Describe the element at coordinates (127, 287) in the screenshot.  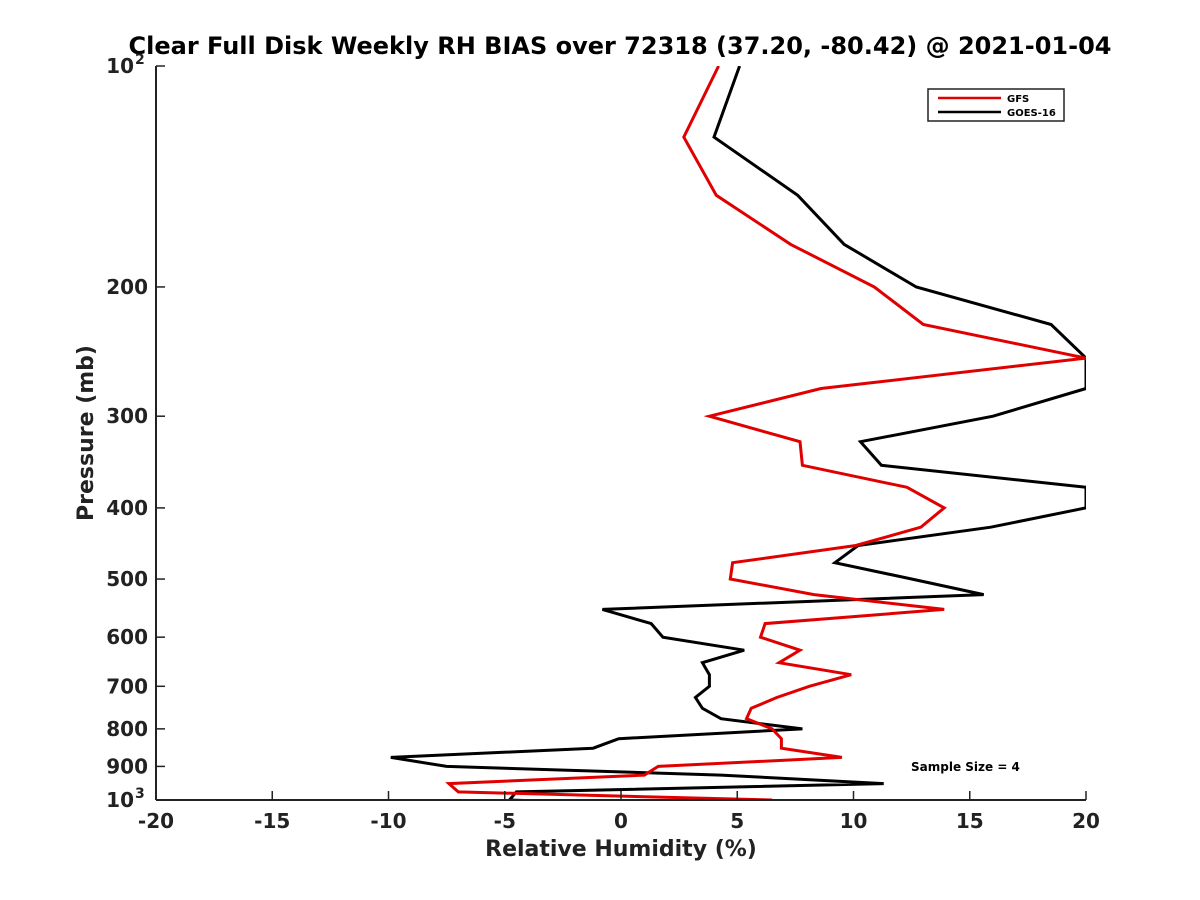
I see `y-tick-label: 200` at that location.